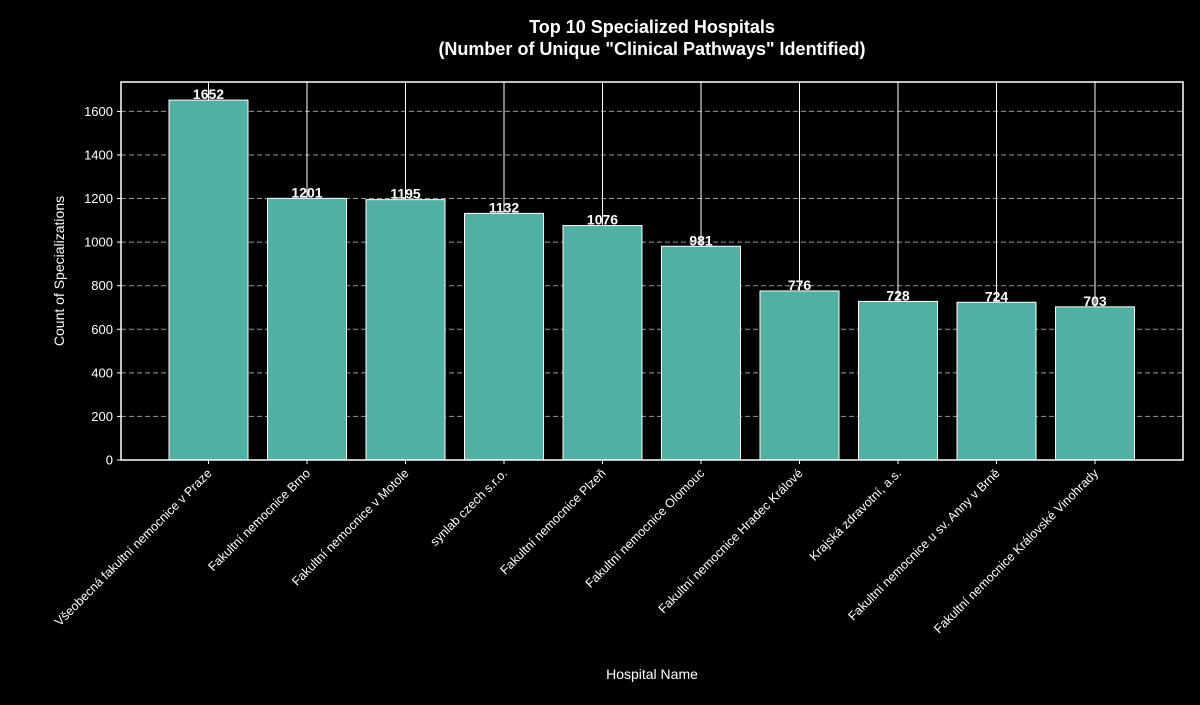 This screenshot has height=705, width=1200. Describe the element at coordinates (652, 674) in the screenshot. I see `x-axis-label: Hospital Name` at that location.